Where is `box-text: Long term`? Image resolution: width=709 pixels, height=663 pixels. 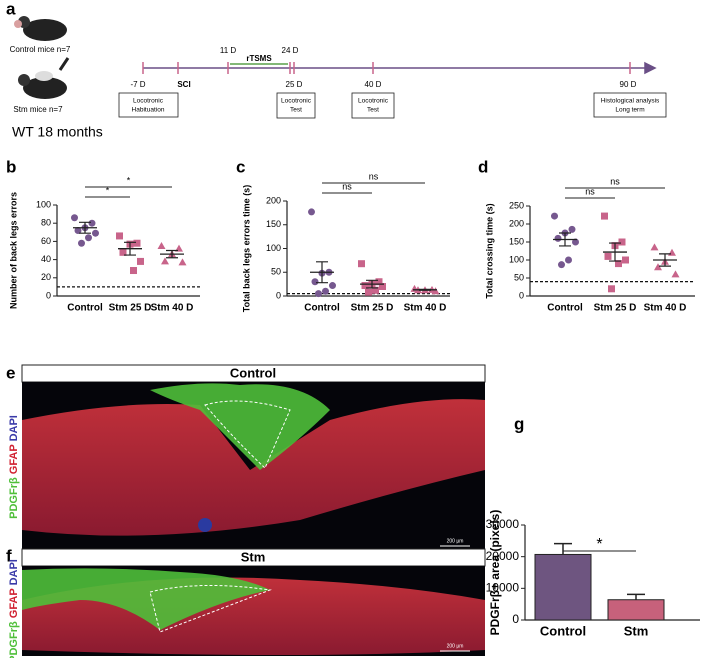 box-text: Long term is located at coordinates (629, 110).